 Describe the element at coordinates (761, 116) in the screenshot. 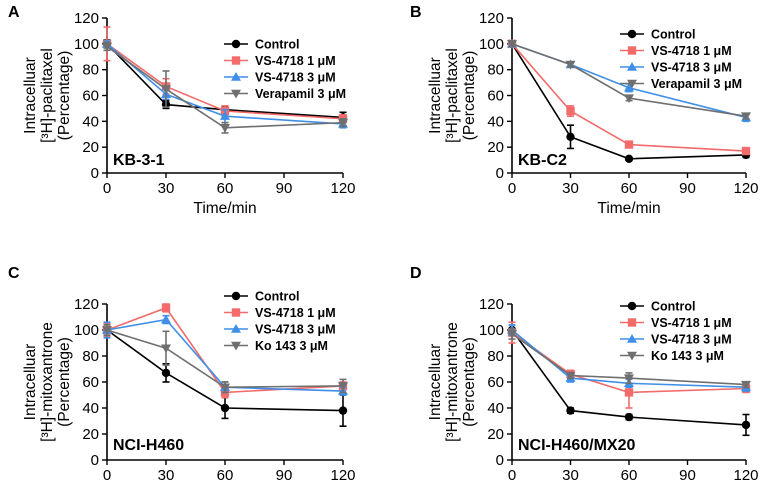

I see `significance-marker: **` at that location.